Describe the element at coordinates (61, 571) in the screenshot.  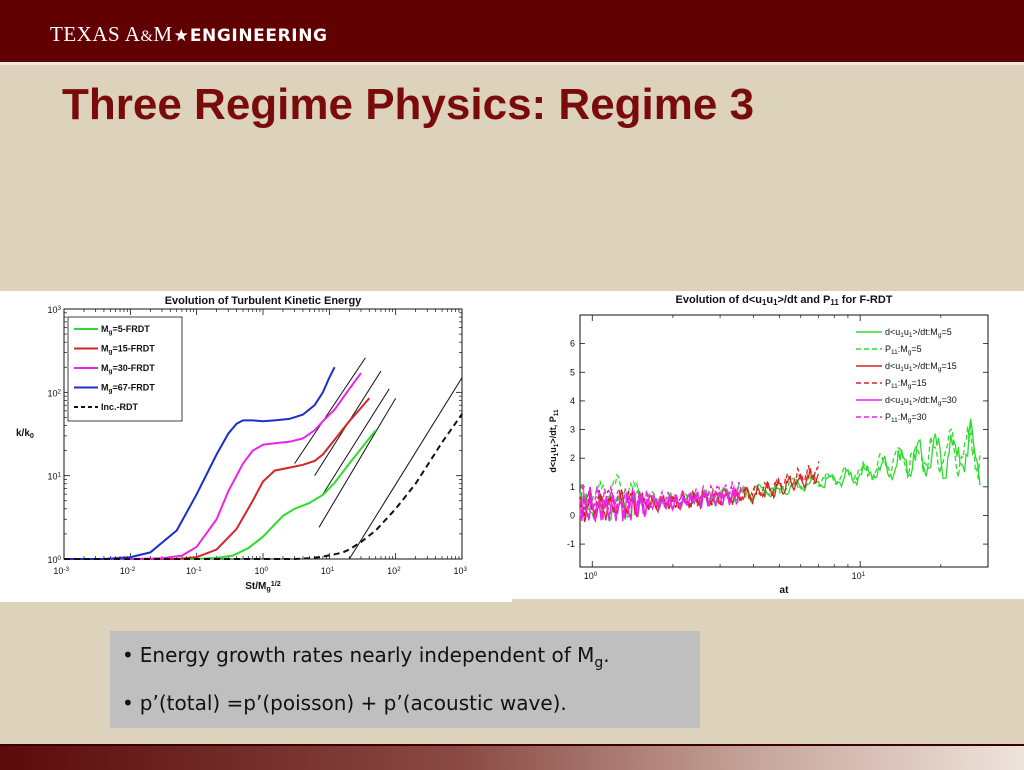
I see `chart1-x-tick-label: 10-3` at that location.